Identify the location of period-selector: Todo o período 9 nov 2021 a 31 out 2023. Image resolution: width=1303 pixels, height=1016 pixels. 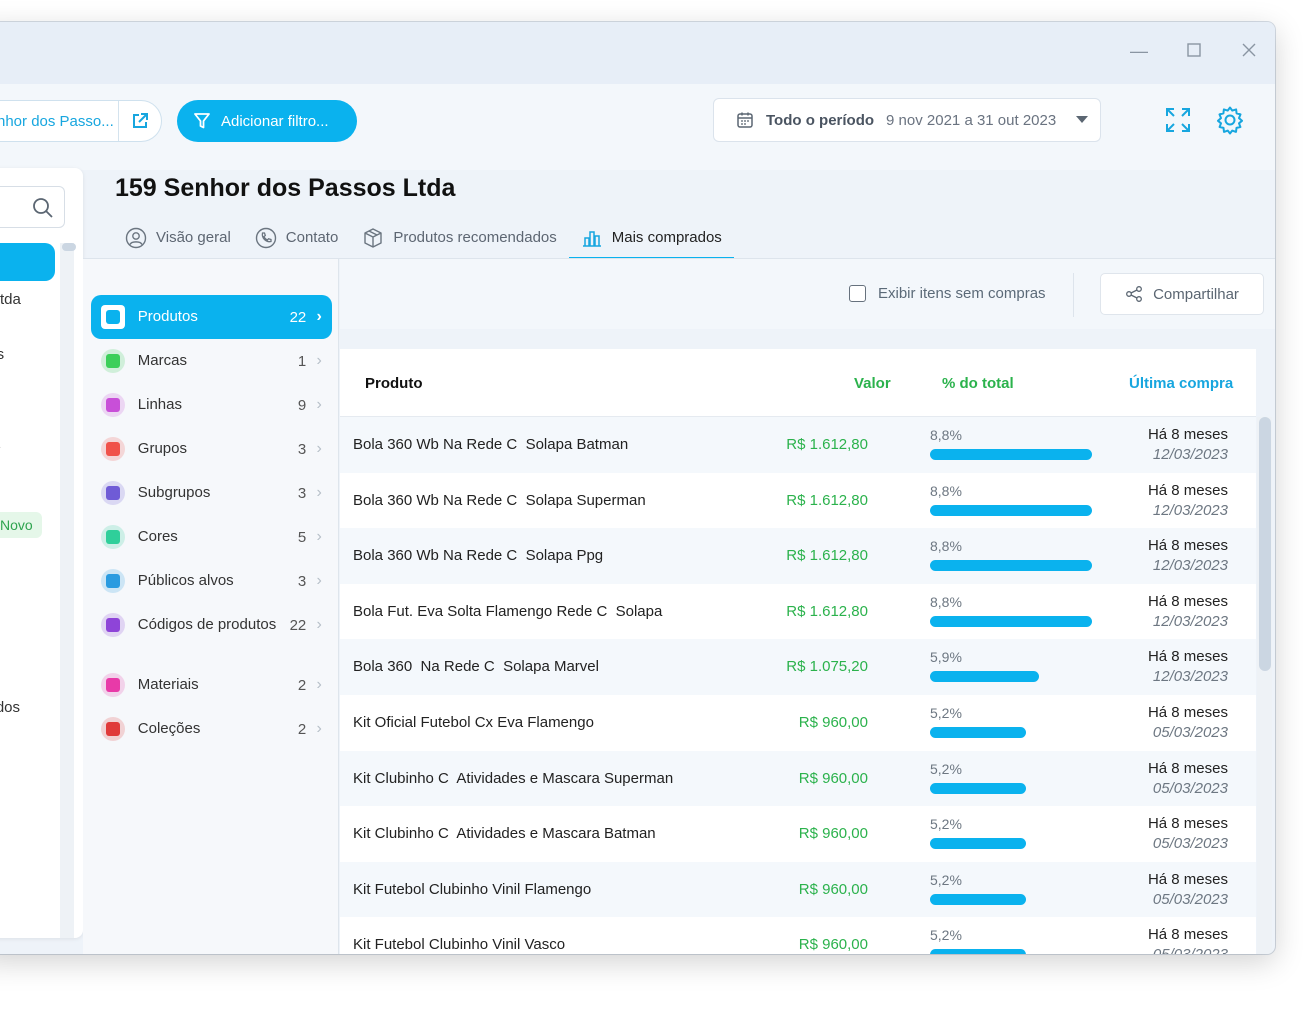
(907, 120).